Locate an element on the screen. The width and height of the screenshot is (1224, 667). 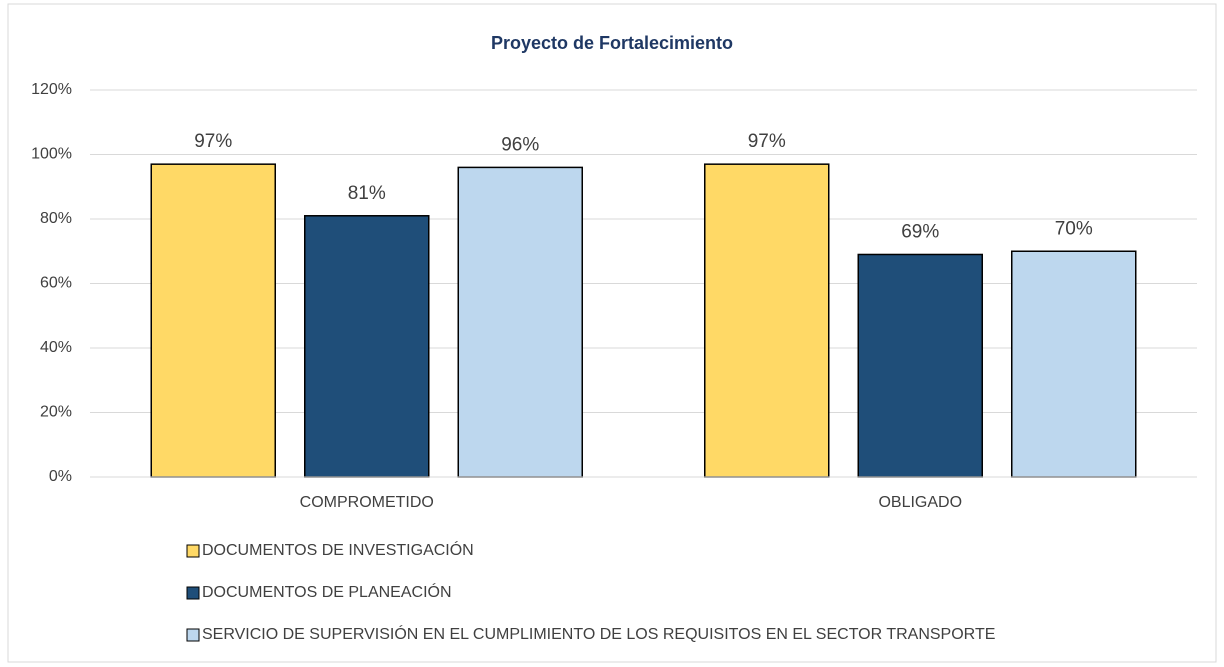
data-label: 70% is located at coordinates (1074, 228).